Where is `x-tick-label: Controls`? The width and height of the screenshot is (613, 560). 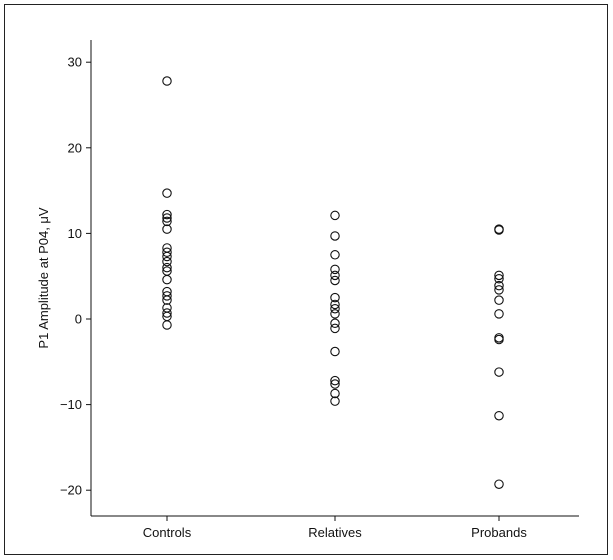 x-tick-label: Controls is located at coordinates (167, 532).